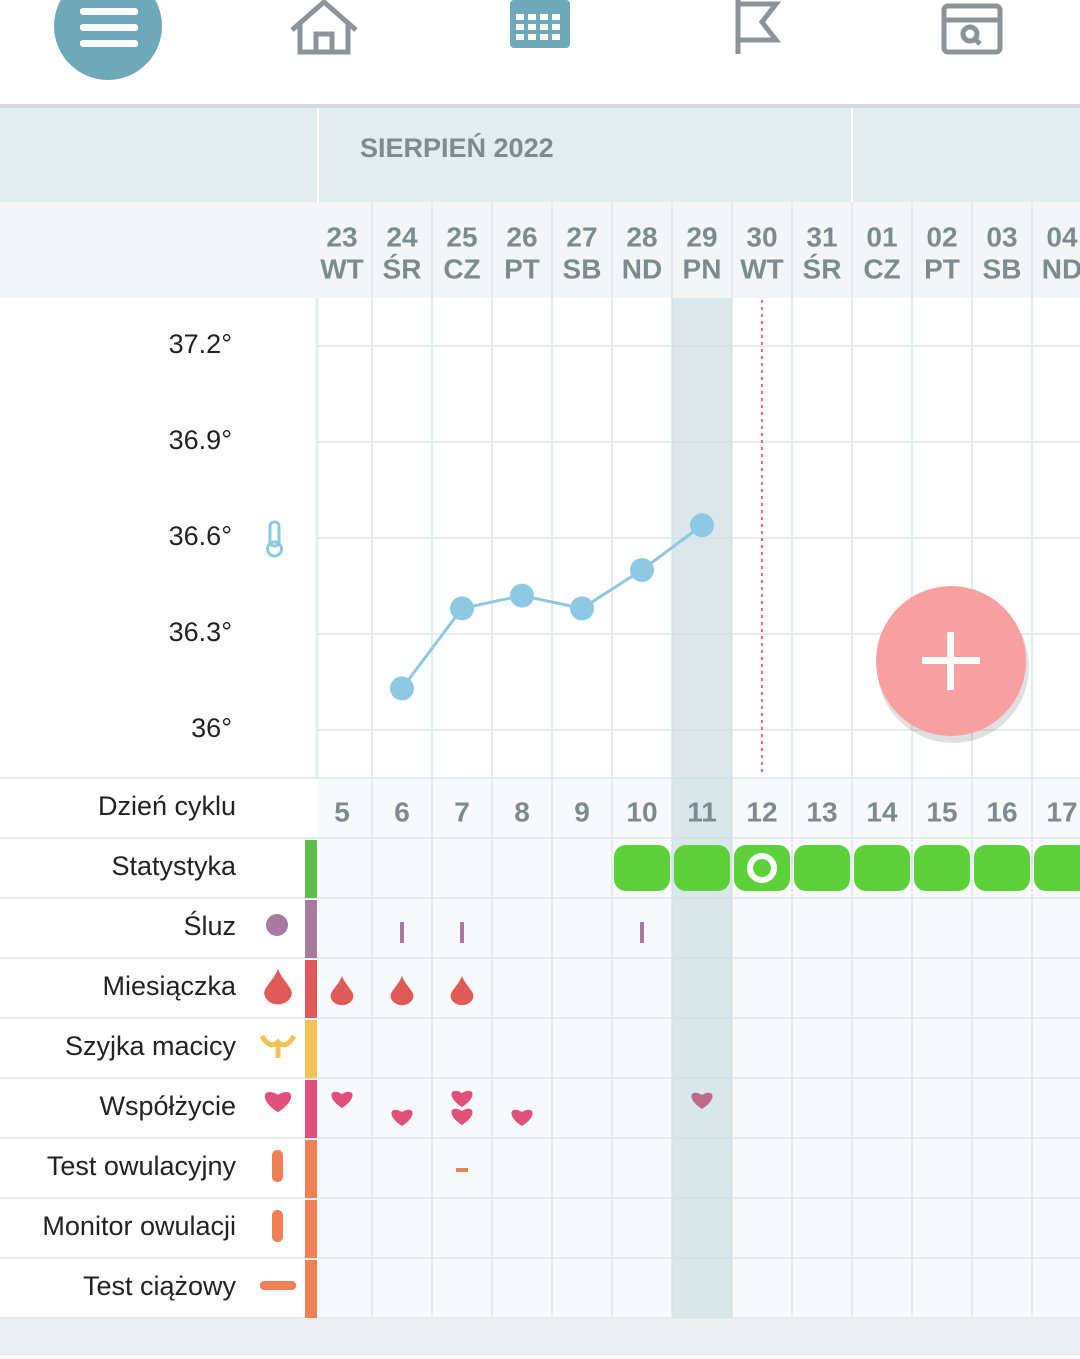  Describe the element at coordinates (702, 268) in the screenshot. I see `day-weekday: PN` at that location.